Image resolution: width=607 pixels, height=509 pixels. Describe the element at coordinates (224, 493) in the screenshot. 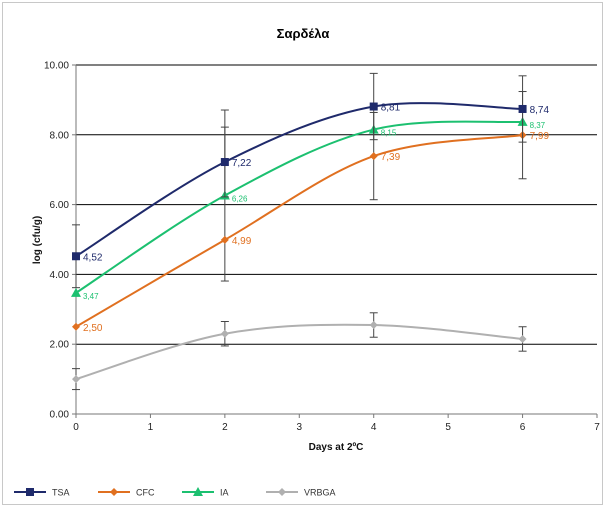

I see `legend-label: IA` at that location.